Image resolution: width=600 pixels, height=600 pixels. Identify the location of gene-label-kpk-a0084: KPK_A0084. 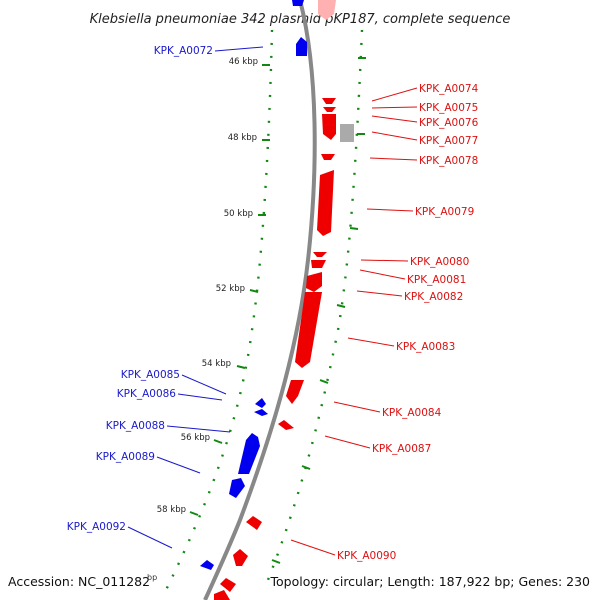
(412, 413).